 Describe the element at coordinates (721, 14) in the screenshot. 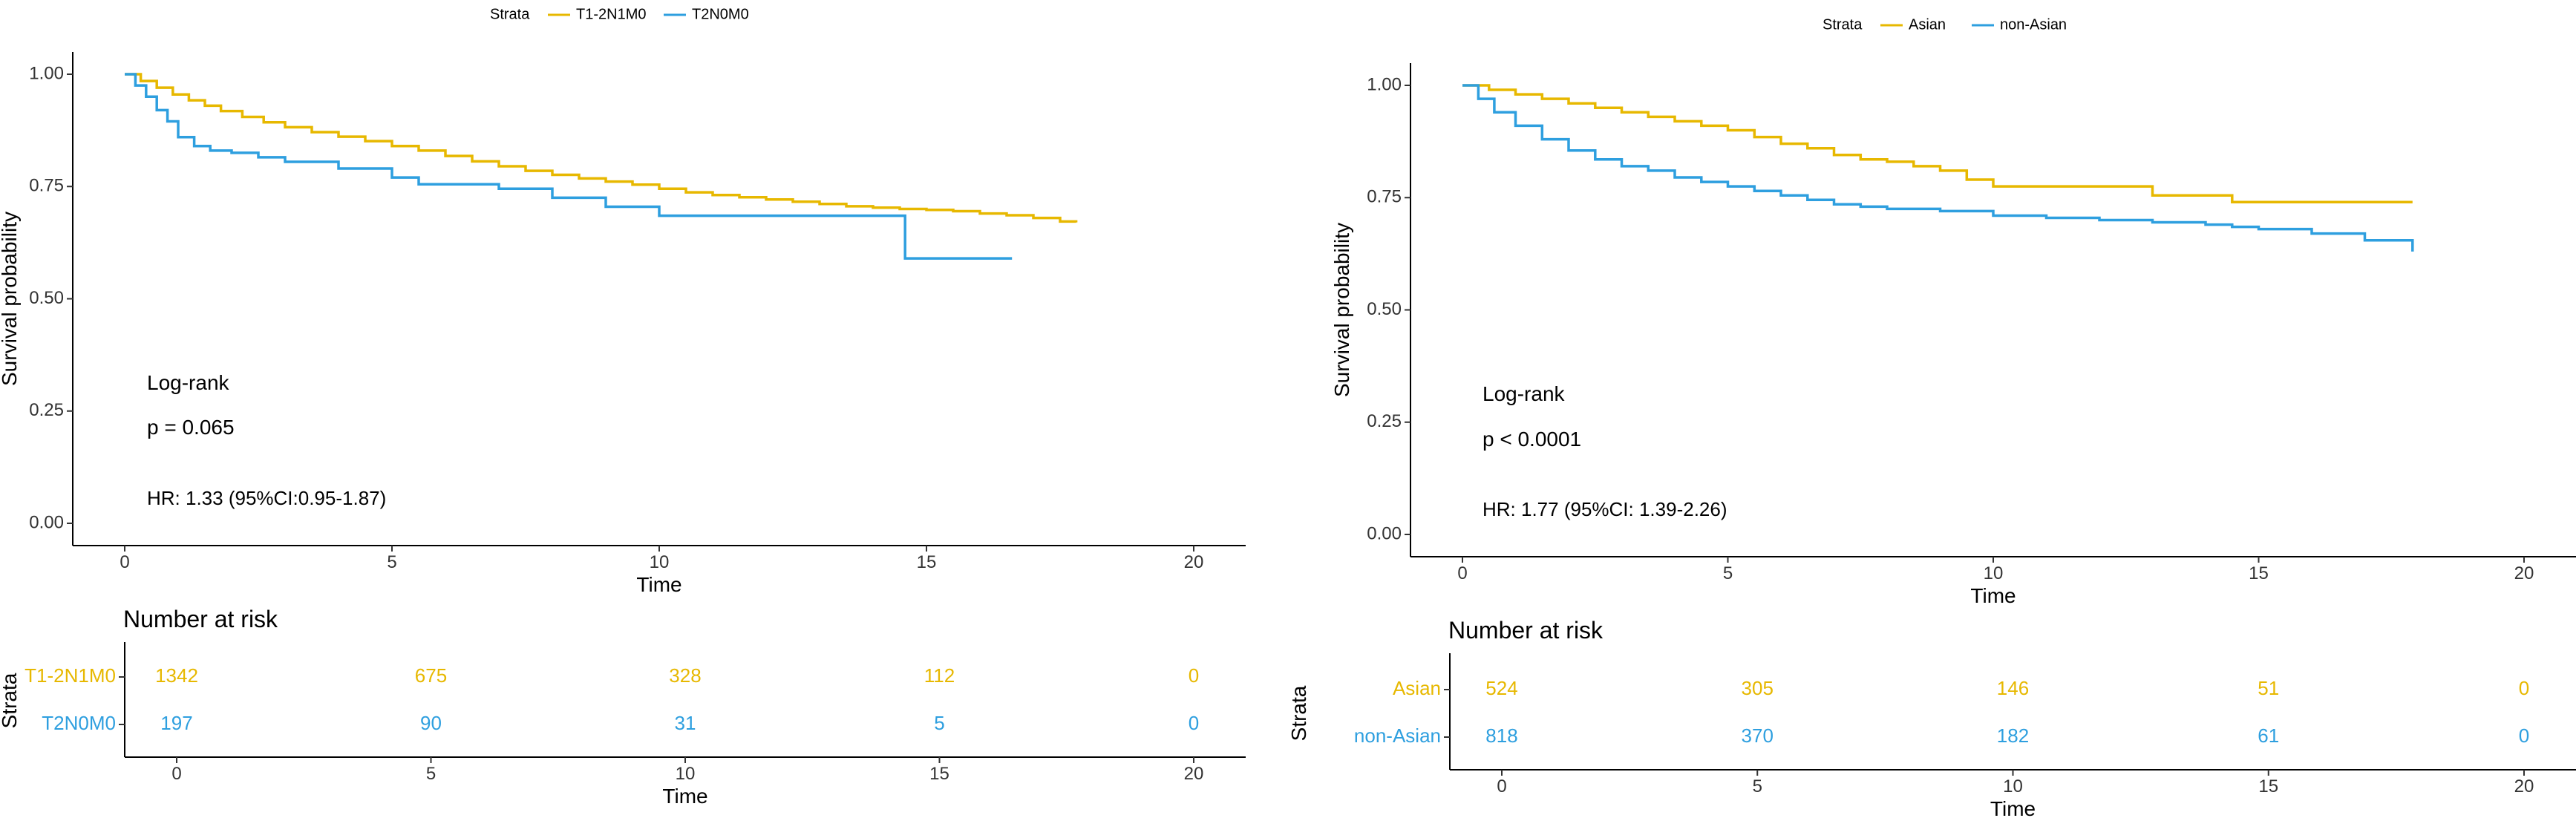

I see `legend-label-T2N0M0: T2N0M0` at that location.